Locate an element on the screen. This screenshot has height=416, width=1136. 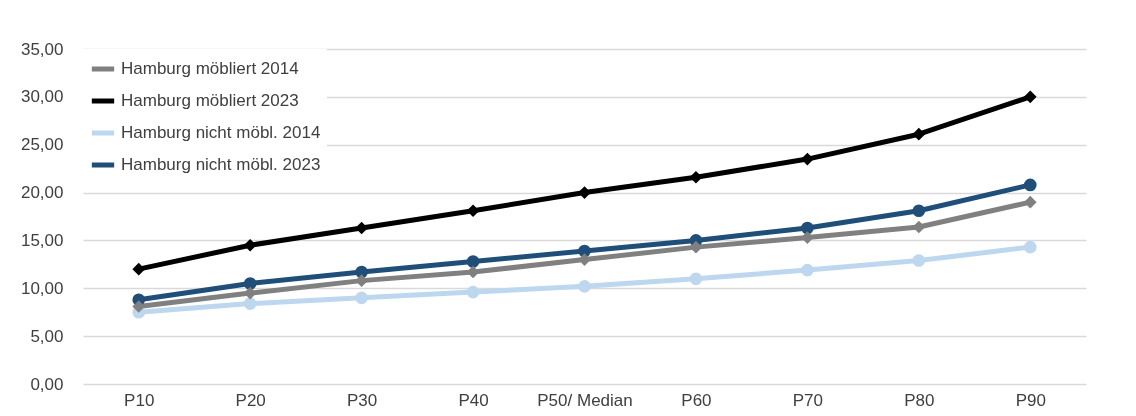
x-tick-label: P70 is located at coordinates (808, 400).